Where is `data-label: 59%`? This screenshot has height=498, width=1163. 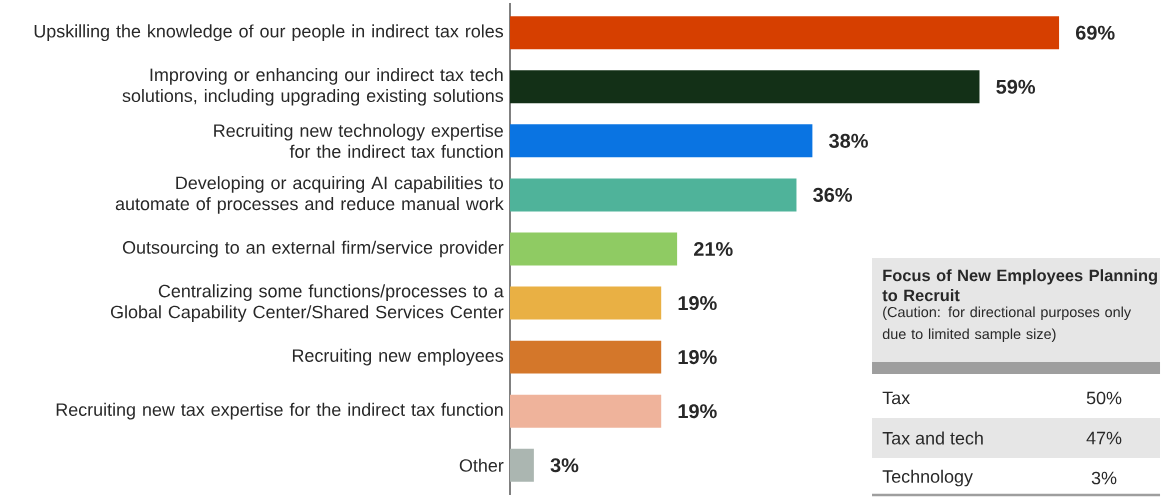
data-label: 59% is located at coordinates (1016, 86).